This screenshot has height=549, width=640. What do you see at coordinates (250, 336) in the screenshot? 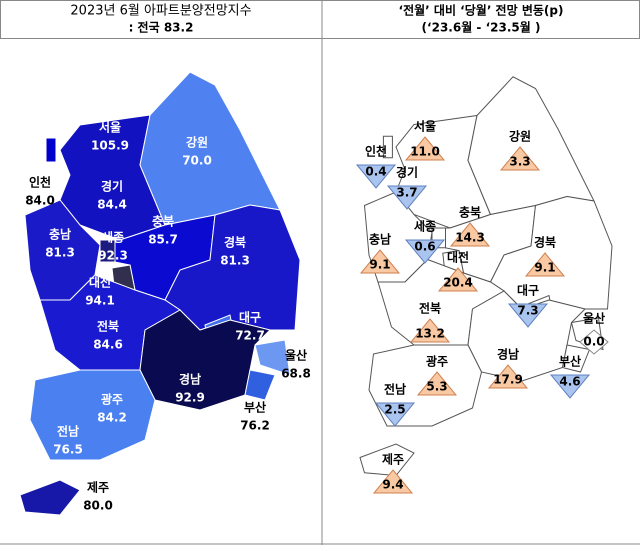
I see `region-value: 72.7` at bounding box center [250, 336].